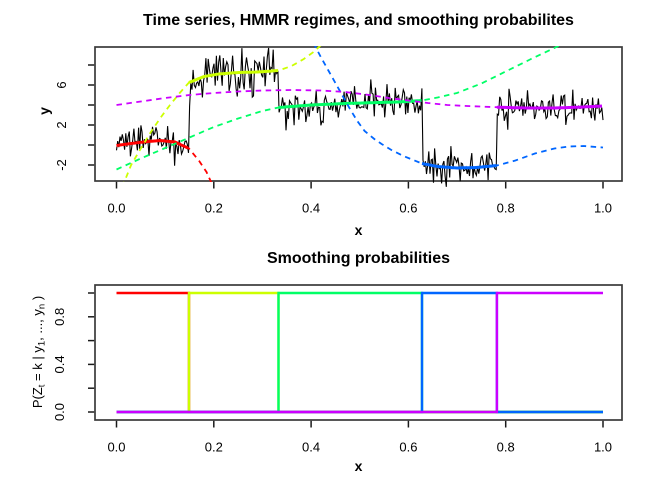 This screenshot has height=480, width=672. Describe the element at coordinates (214, 208) in the screenshot. I see `top-x-tick-label: 0.2` at that location.